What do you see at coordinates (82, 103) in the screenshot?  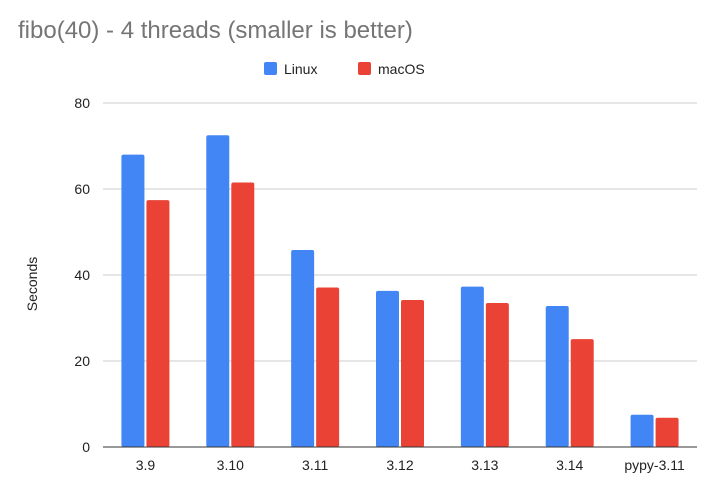 I see `y-tick-label-80: 80` at bounding box center [82, 103].